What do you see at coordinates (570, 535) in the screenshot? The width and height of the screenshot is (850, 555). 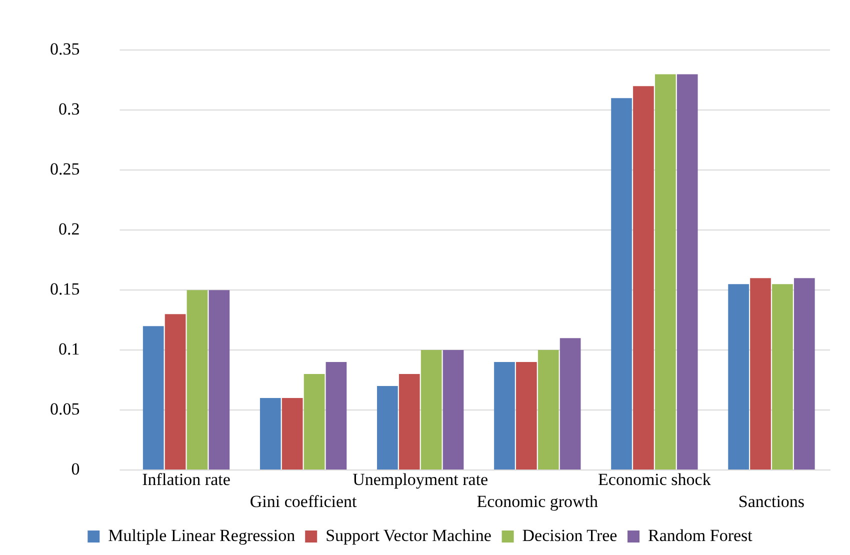 I see `legend-label: Decision Tree` at bounding box center [570, 535].